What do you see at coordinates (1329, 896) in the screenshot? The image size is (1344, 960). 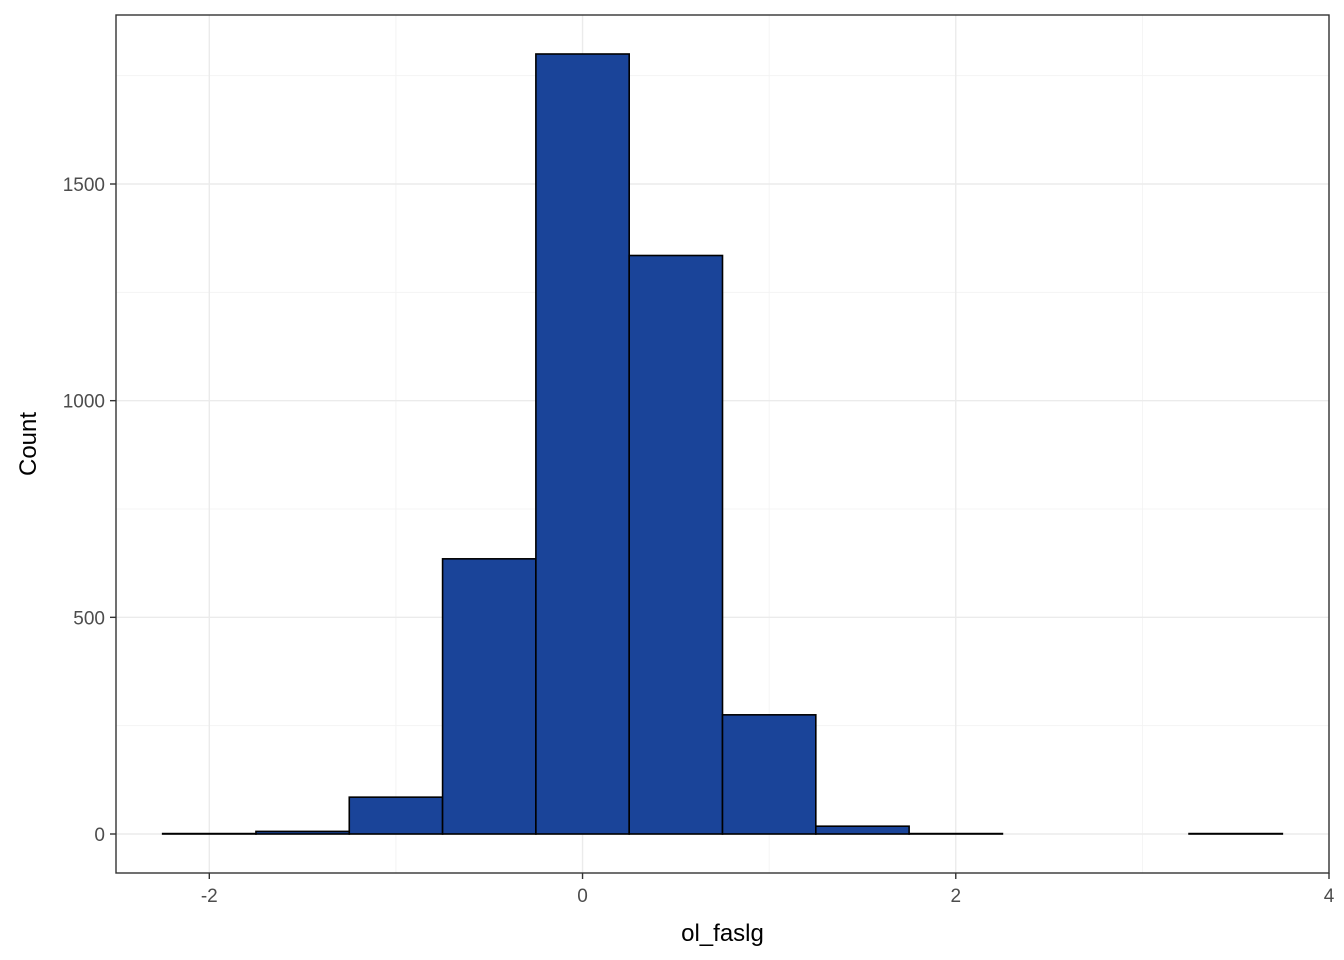 I see `x-tick-label-3: 4` at bounding box center [1329, 896].